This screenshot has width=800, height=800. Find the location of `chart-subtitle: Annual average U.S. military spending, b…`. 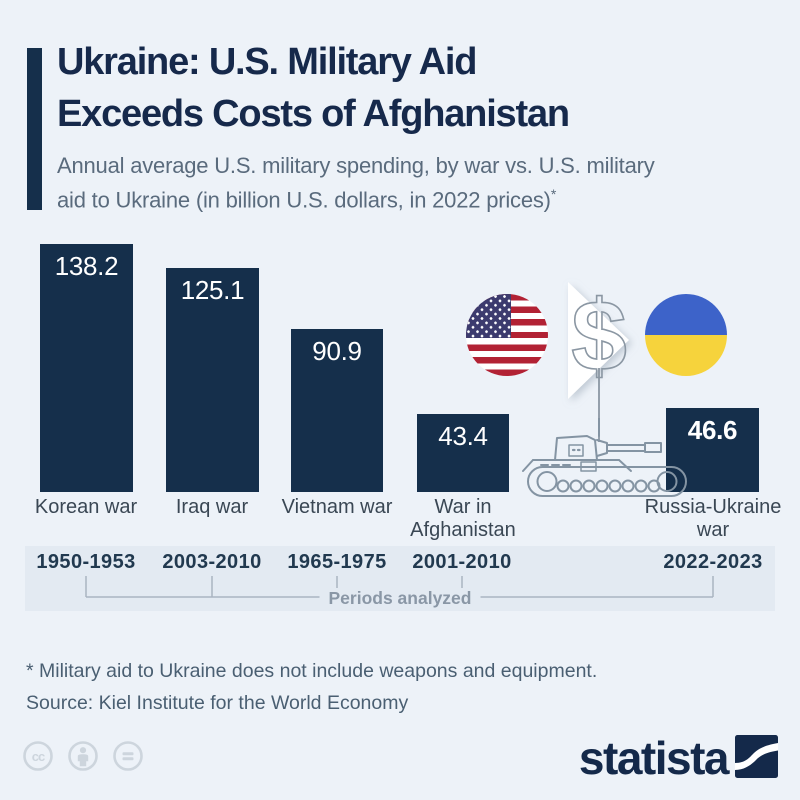

chart-subtitle: Annual average U.S. military spending, b… is located at coordinates (356, 183).